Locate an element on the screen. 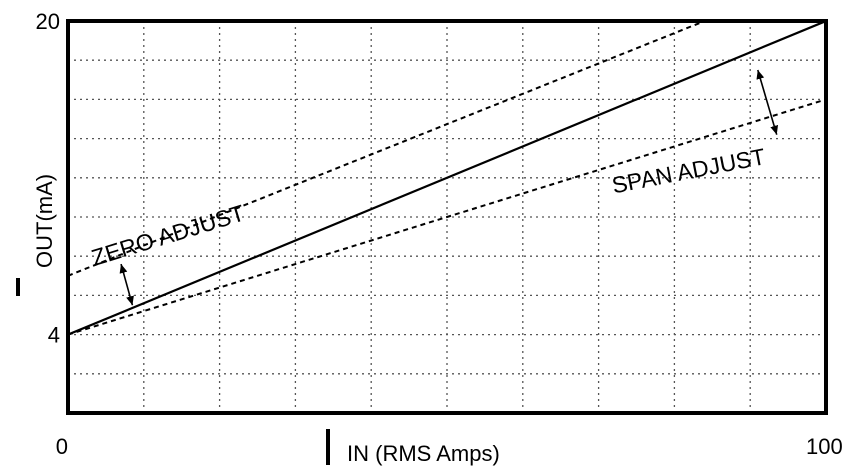  x-tick-label: 100 is located at coordinates (824, 446).